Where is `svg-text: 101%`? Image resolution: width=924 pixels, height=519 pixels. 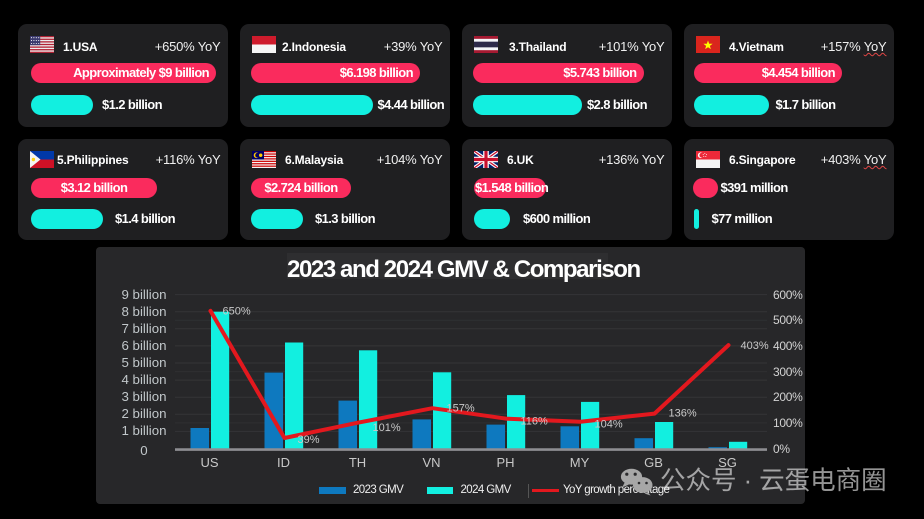 svg-text: 101% is located at coordinates (387, 428).